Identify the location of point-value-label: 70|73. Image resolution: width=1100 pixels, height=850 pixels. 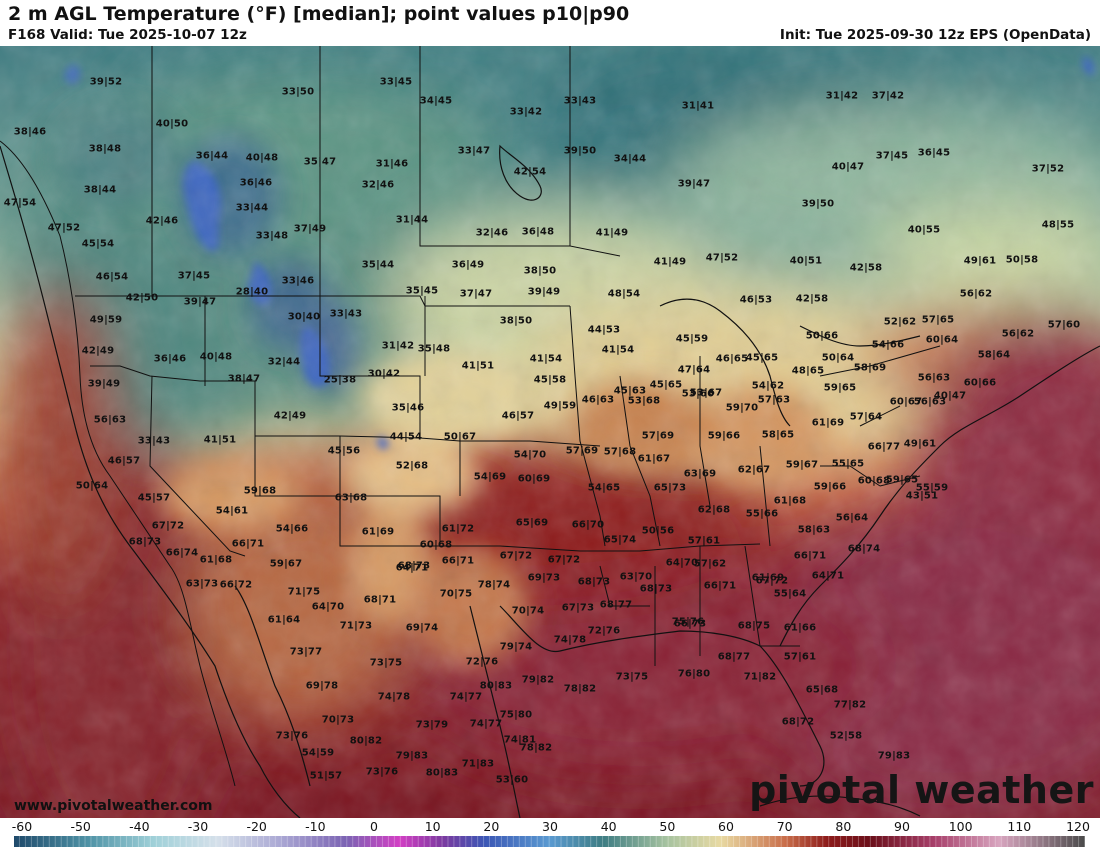
(338, 720).